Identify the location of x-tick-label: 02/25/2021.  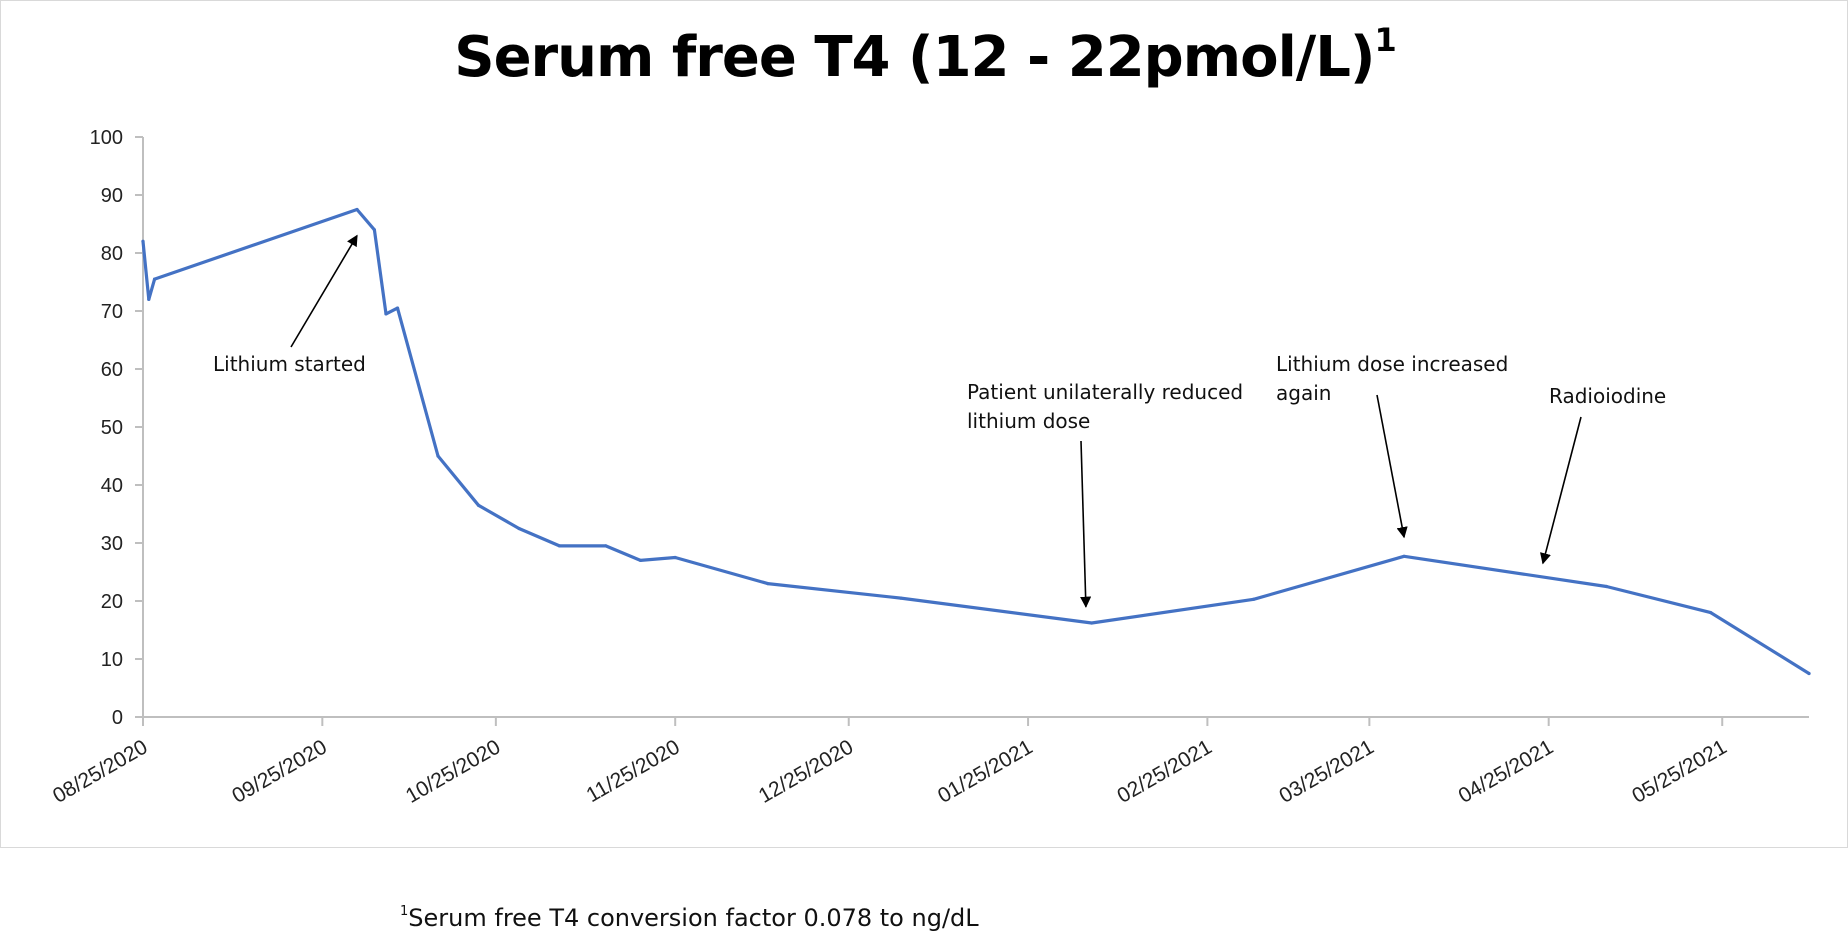
(1164, 771).